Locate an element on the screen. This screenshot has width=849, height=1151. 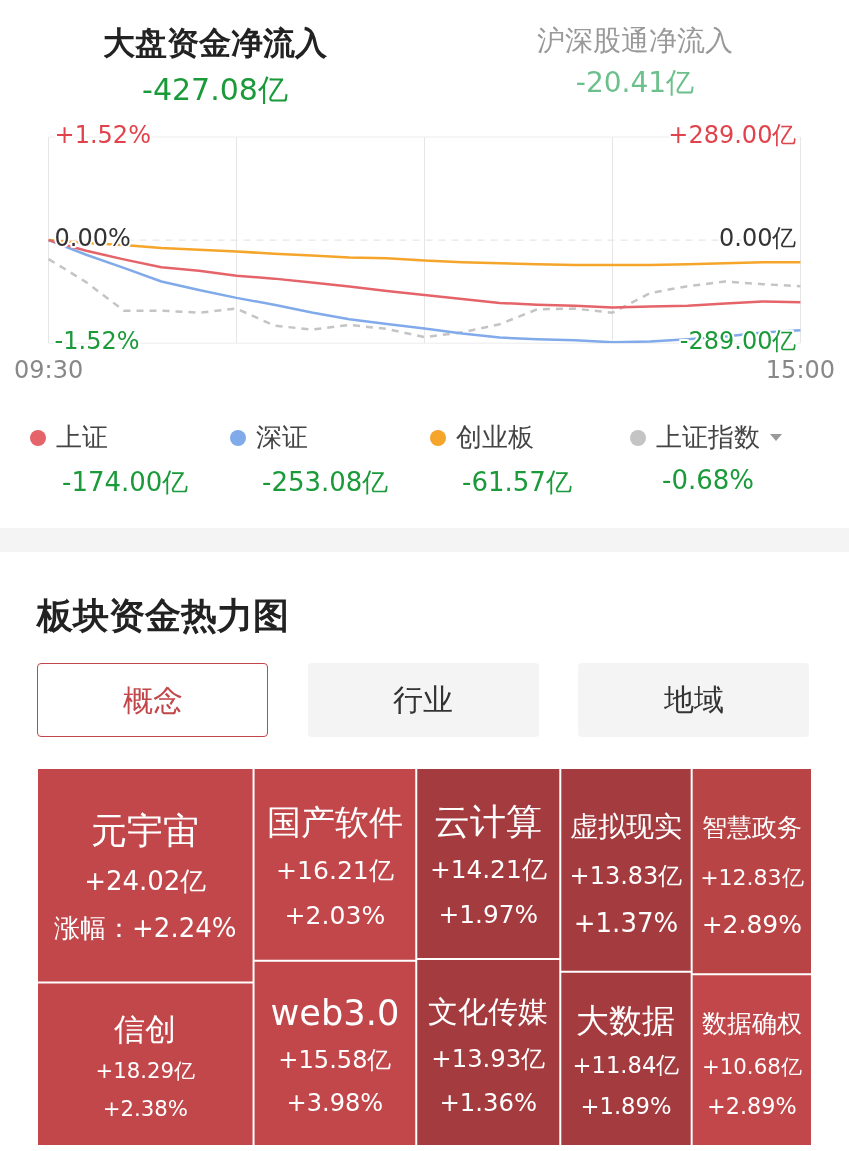
chart-title: 大盘资金净流入 is located at coordinates (215, 43).